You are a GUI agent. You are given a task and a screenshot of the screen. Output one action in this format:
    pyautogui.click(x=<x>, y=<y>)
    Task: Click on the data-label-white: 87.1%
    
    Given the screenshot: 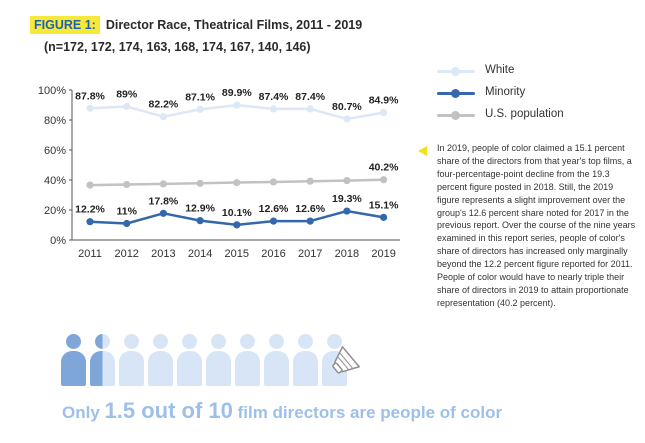 What is the action you would take?
    pyautogui.click(x=200, y=97)
    